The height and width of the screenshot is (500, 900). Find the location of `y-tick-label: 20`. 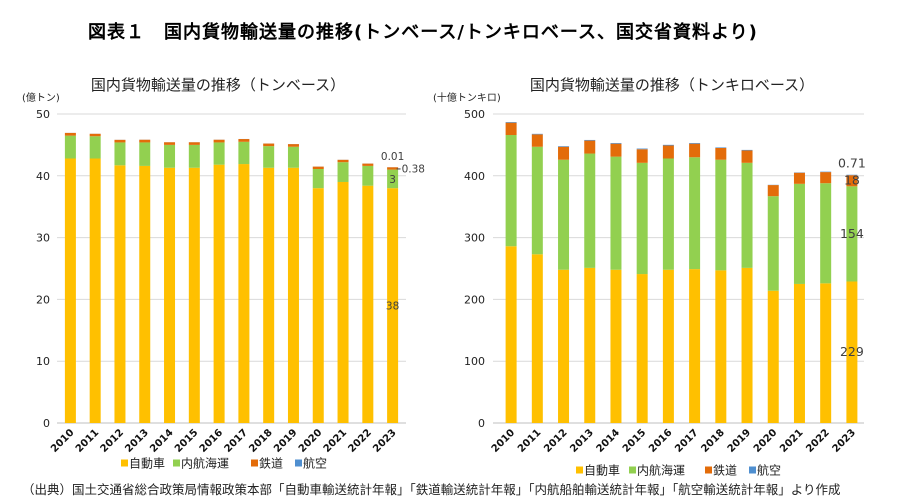

y-tick-label: 20 is located at coordinates (43, 299).